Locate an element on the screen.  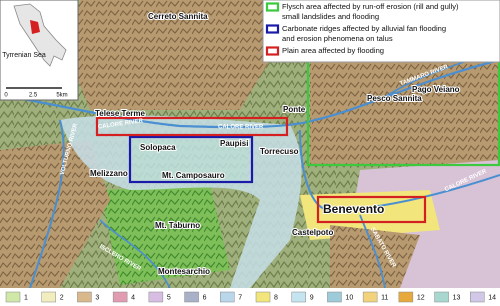
place-label: Cerreto Sannita is located at coordinates (178, 16).